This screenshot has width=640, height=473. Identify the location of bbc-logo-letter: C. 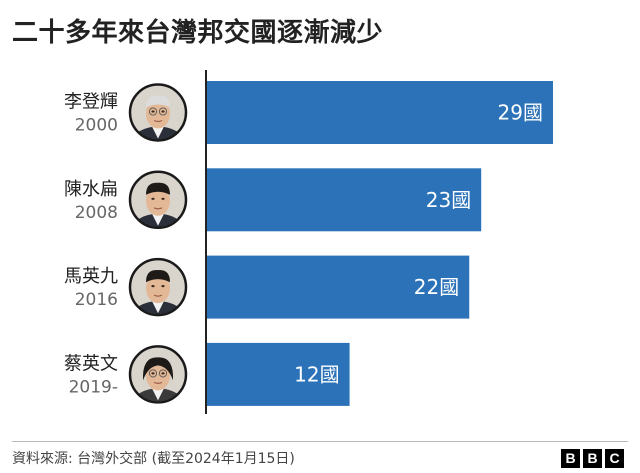
(614, 458).